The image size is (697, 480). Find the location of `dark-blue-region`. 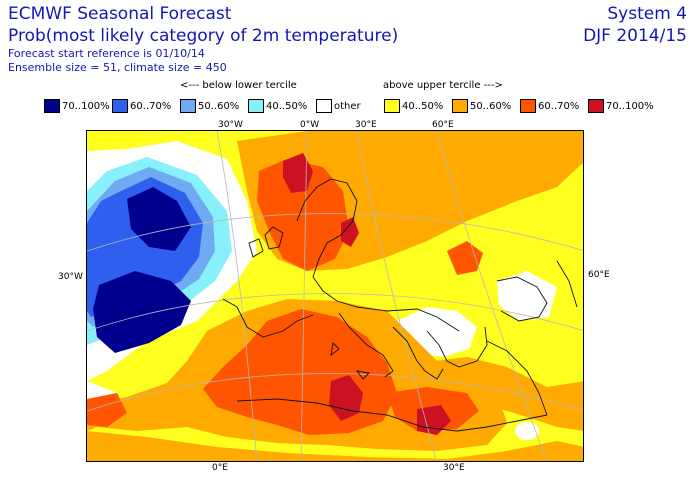

dark-blue-region is located at coordinates (142, 312).